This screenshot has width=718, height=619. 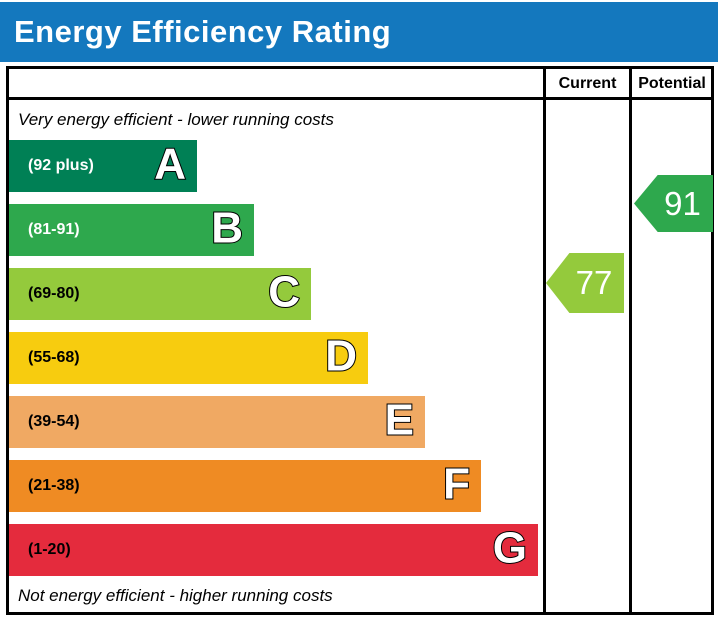 I want to click on band-row-a: (92 plus) A, so click(x=103, y=166).